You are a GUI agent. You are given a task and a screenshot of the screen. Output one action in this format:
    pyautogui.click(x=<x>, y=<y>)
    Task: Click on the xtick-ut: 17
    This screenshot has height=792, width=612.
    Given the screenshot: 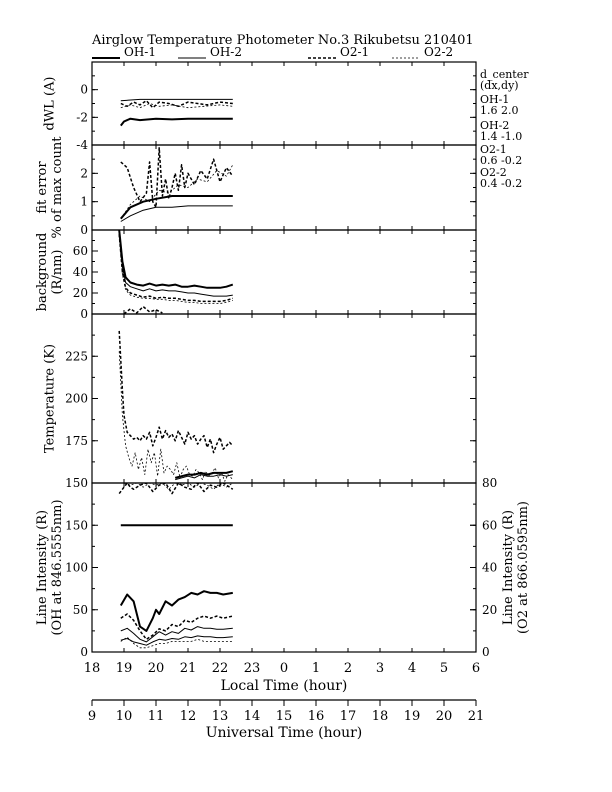 What is the action you would take?
    pyautogui.click(x=348, y=716)
    